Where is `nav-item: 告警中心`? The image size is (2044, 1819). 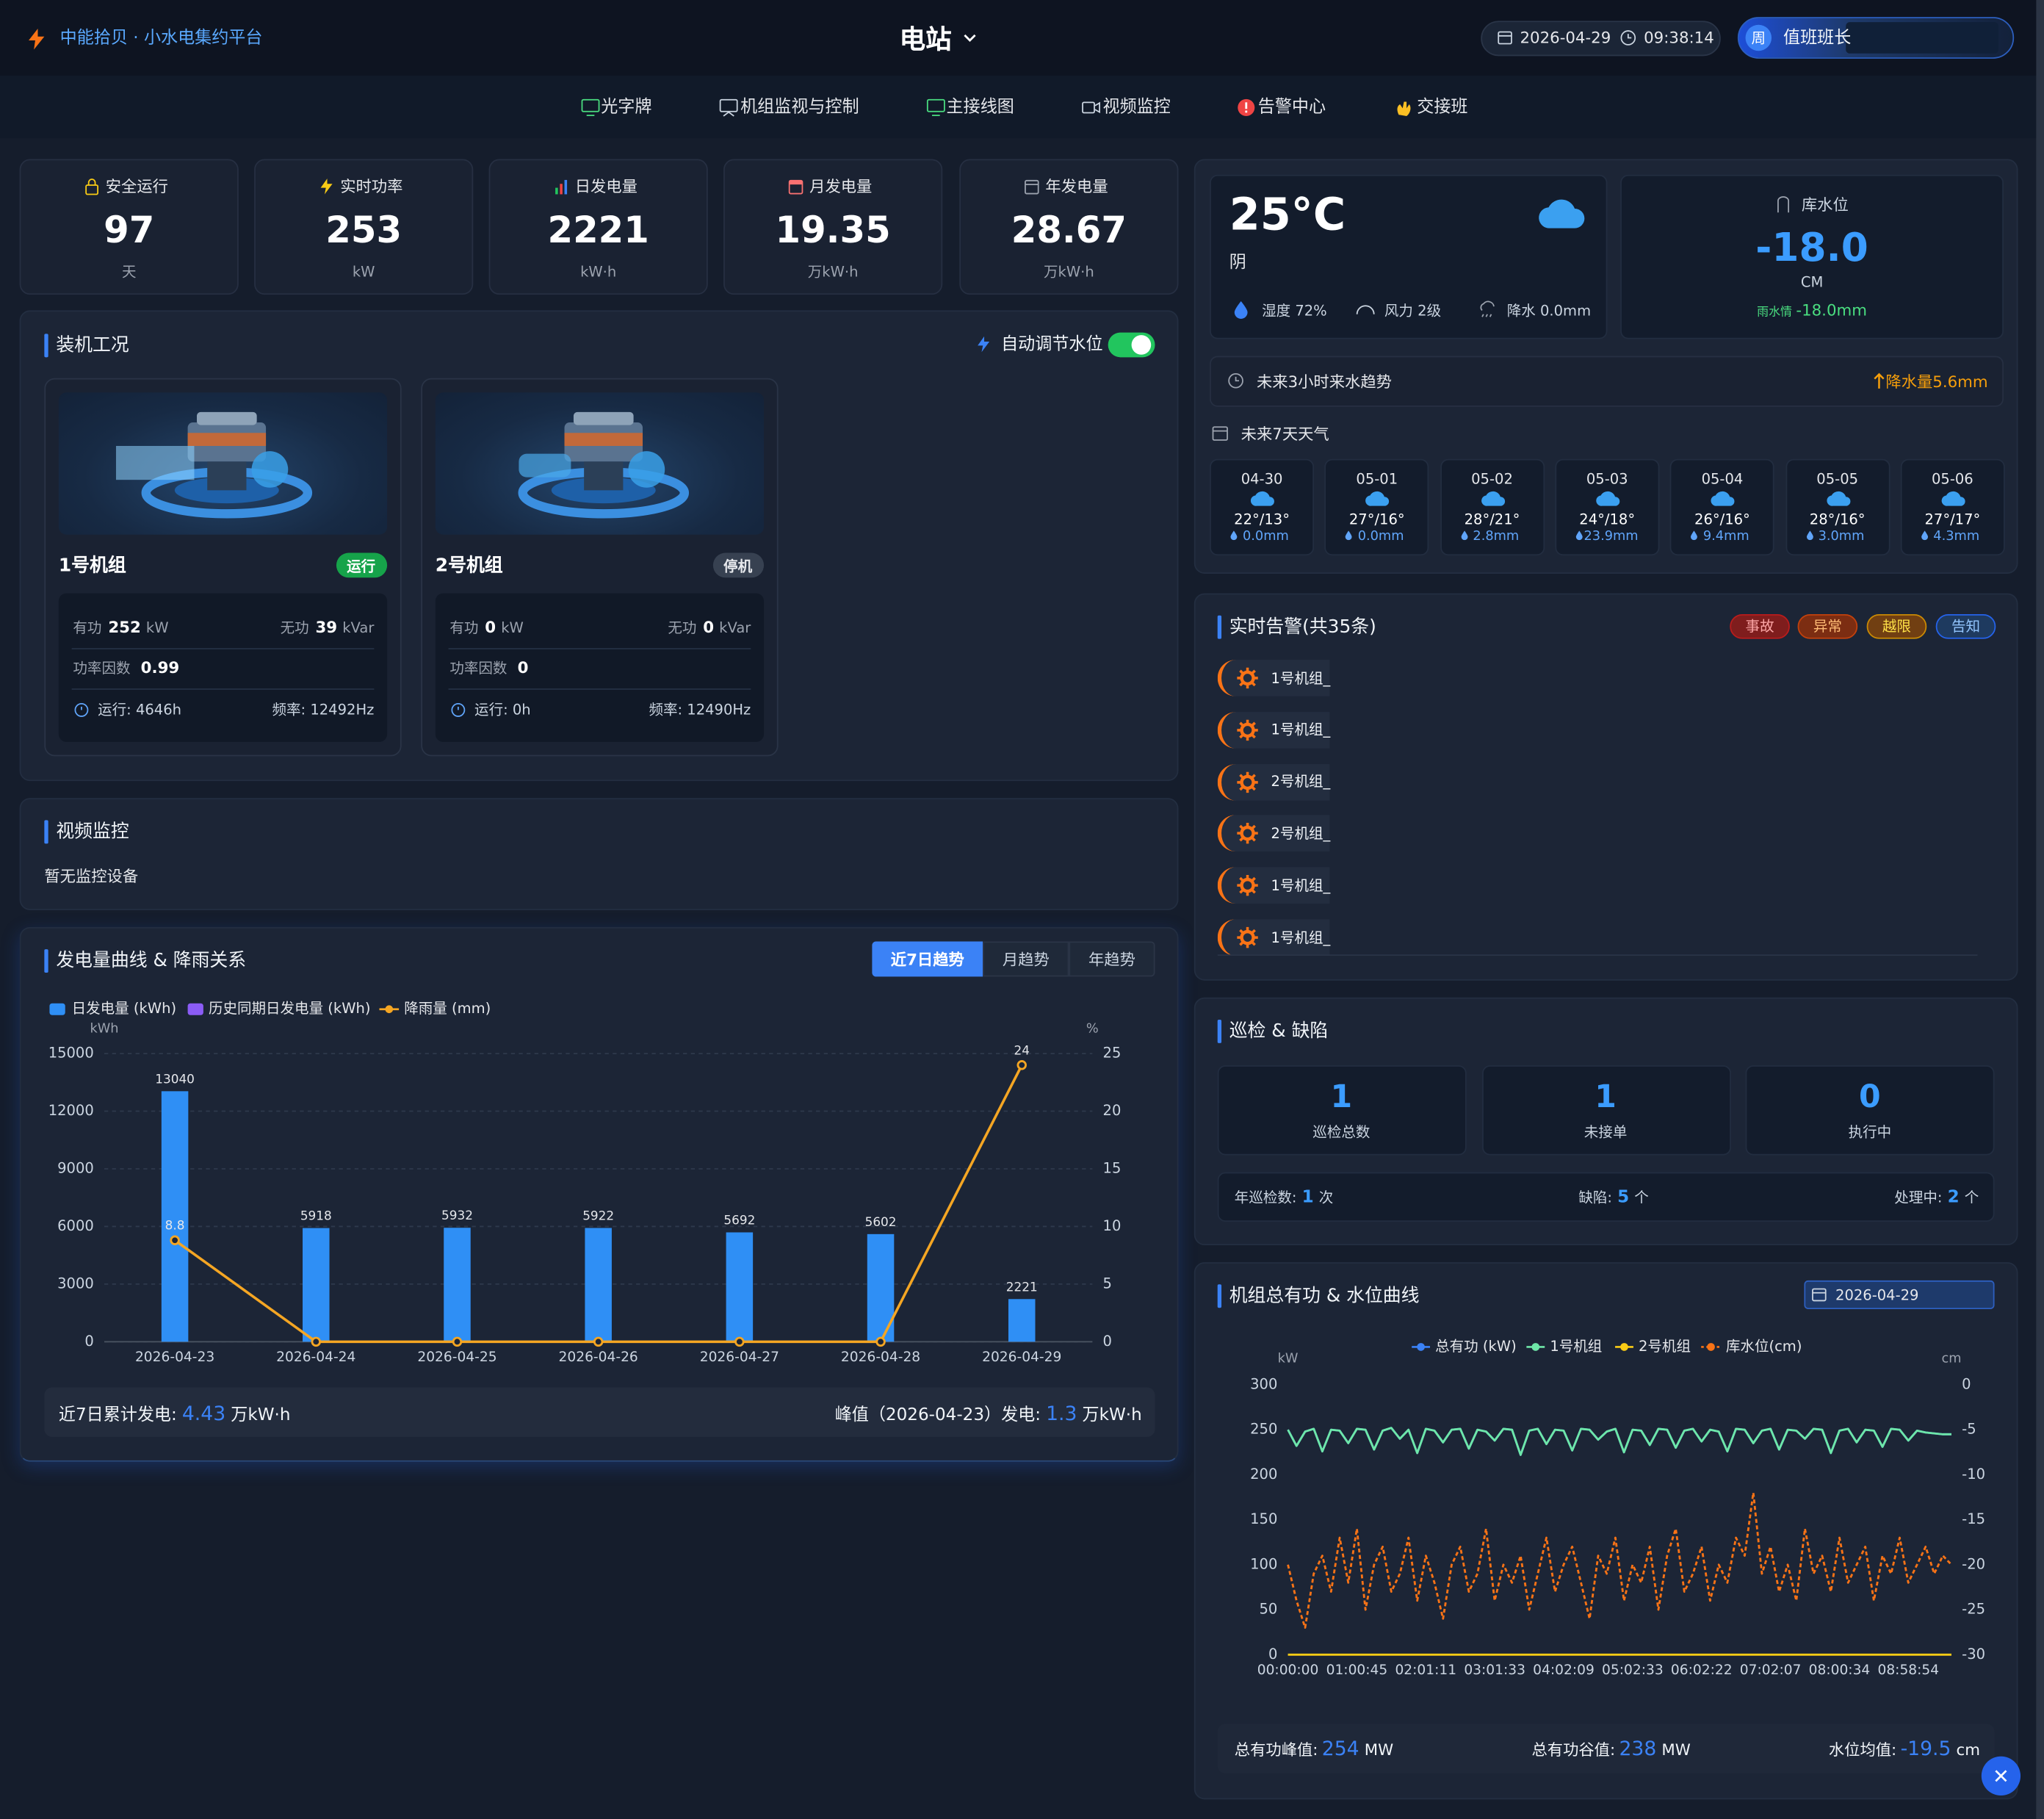
nav-item: 告警中心 is located at coordinates (1291, 108).